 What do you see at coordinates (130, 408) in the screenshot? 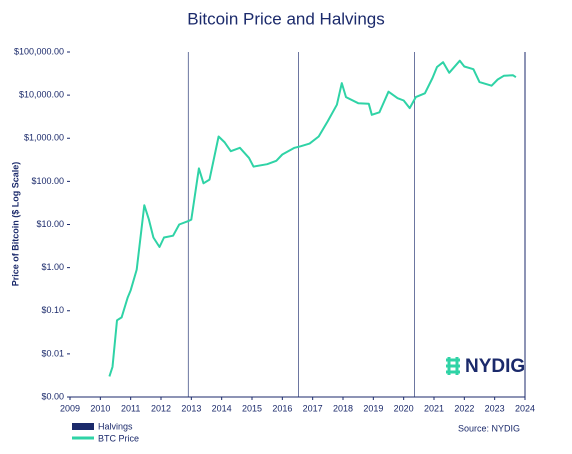
I see `x-tick-label: 2011` at bounding box center [130, 408].